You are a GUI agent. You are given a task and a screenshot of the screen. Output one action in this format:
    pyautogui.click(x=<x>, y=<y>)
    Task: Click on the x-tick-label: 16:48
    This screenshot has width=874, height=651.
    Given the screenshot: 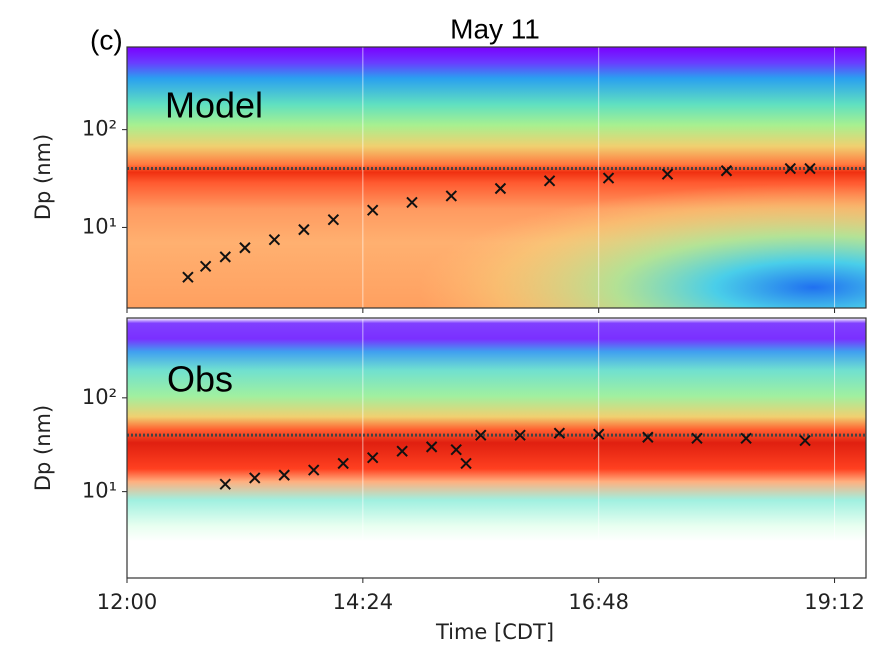 What is the action you would take?
    pyautogui.click(x=598, y=602)
    